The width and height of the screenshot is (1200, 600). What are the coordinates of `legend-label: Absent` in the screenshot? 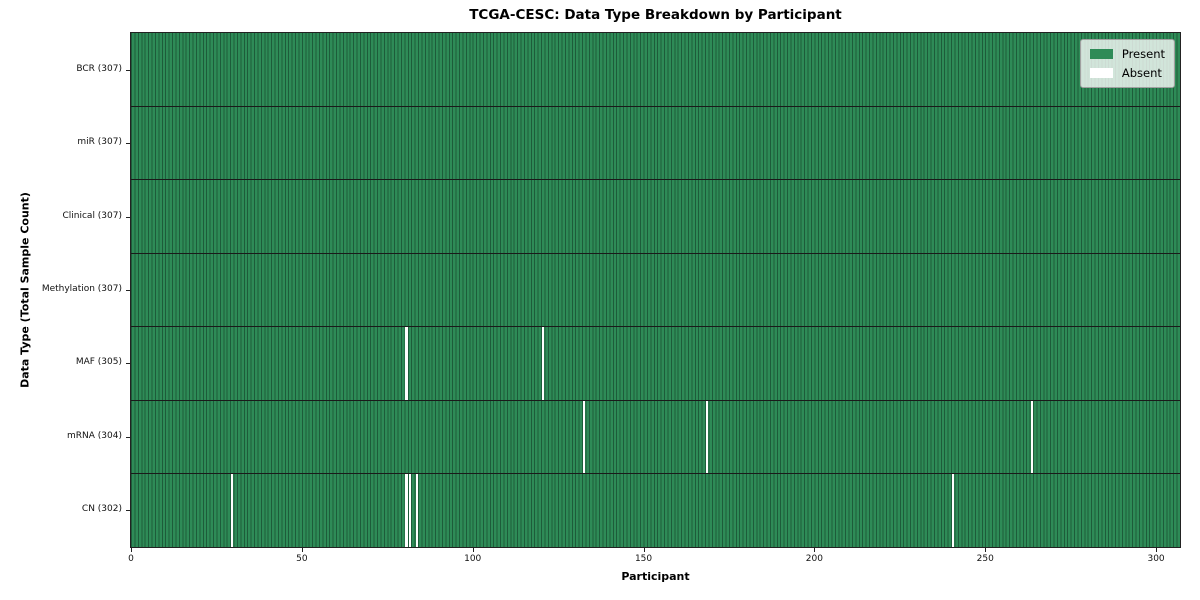 It's located at (1141, 73).